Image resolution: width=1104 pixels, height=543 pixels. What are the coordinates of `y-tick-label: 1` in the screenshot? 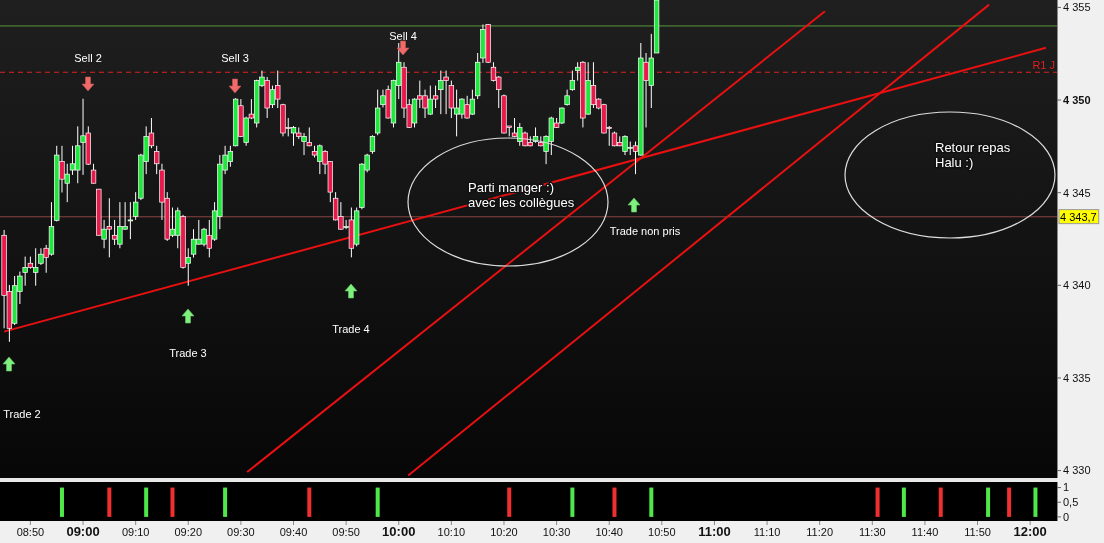 It's located at (1066, 487).